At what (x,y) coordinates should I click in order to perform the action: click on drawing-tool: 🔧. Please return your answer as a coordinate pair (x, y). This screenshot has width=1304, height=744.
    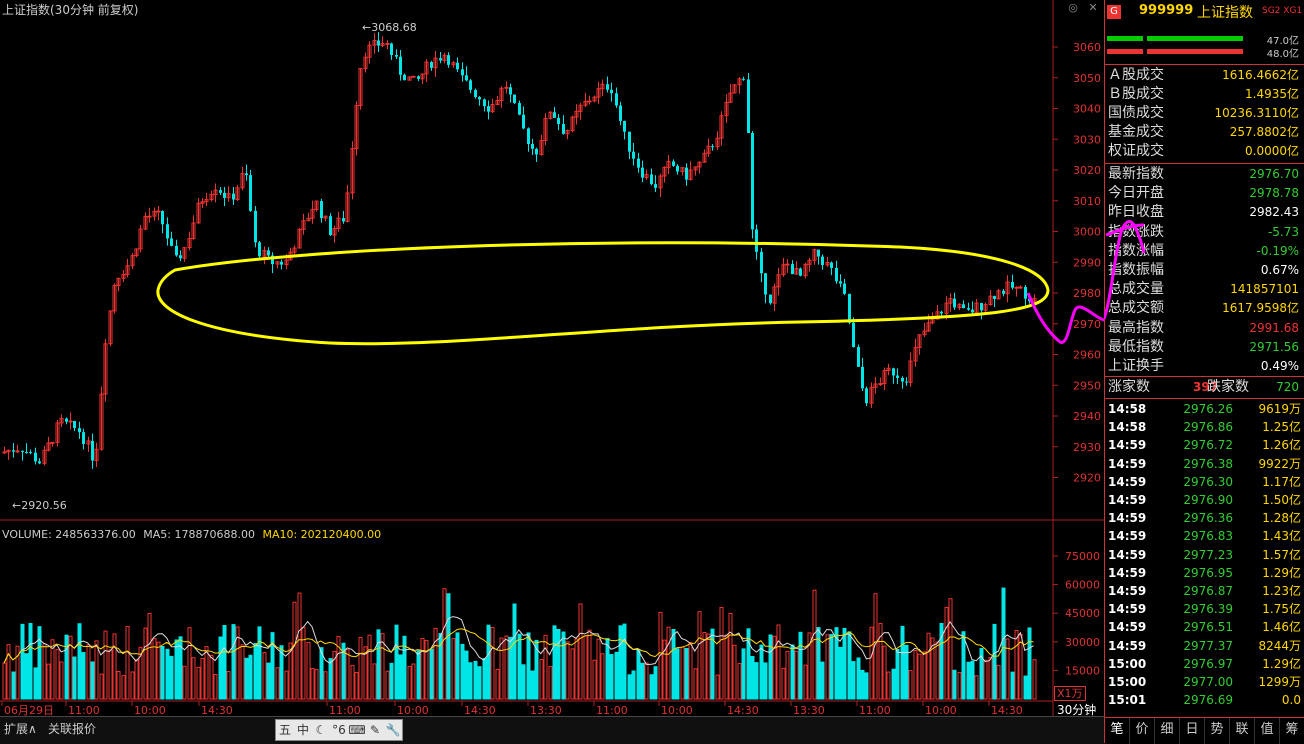
    Looking at the image, I should click on (393, 730).